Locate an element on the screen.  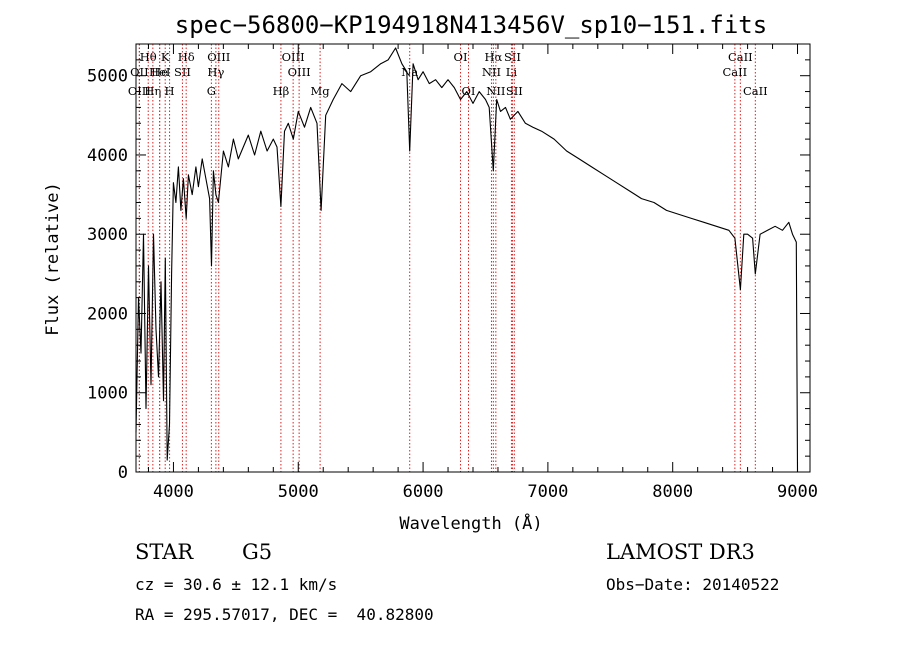
spectral-line-label: K is located at coordinates (165, 57).